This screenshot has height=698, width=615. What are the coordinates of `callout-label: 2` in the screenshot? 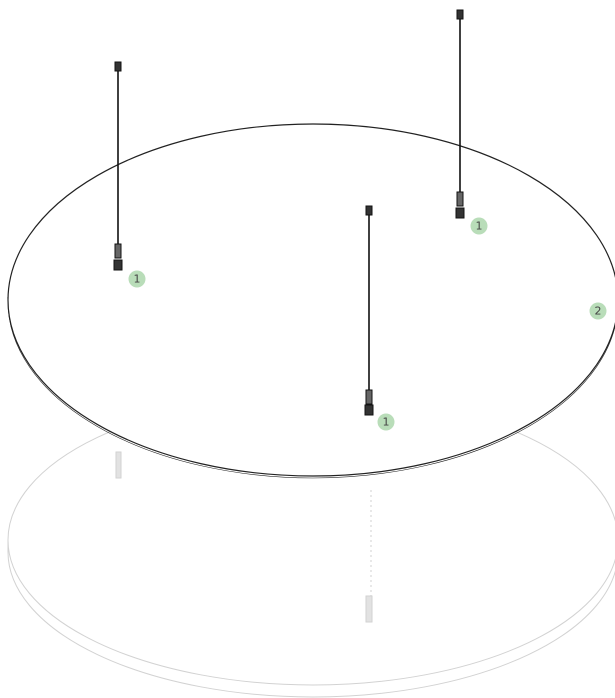 It's located at (598, 311).